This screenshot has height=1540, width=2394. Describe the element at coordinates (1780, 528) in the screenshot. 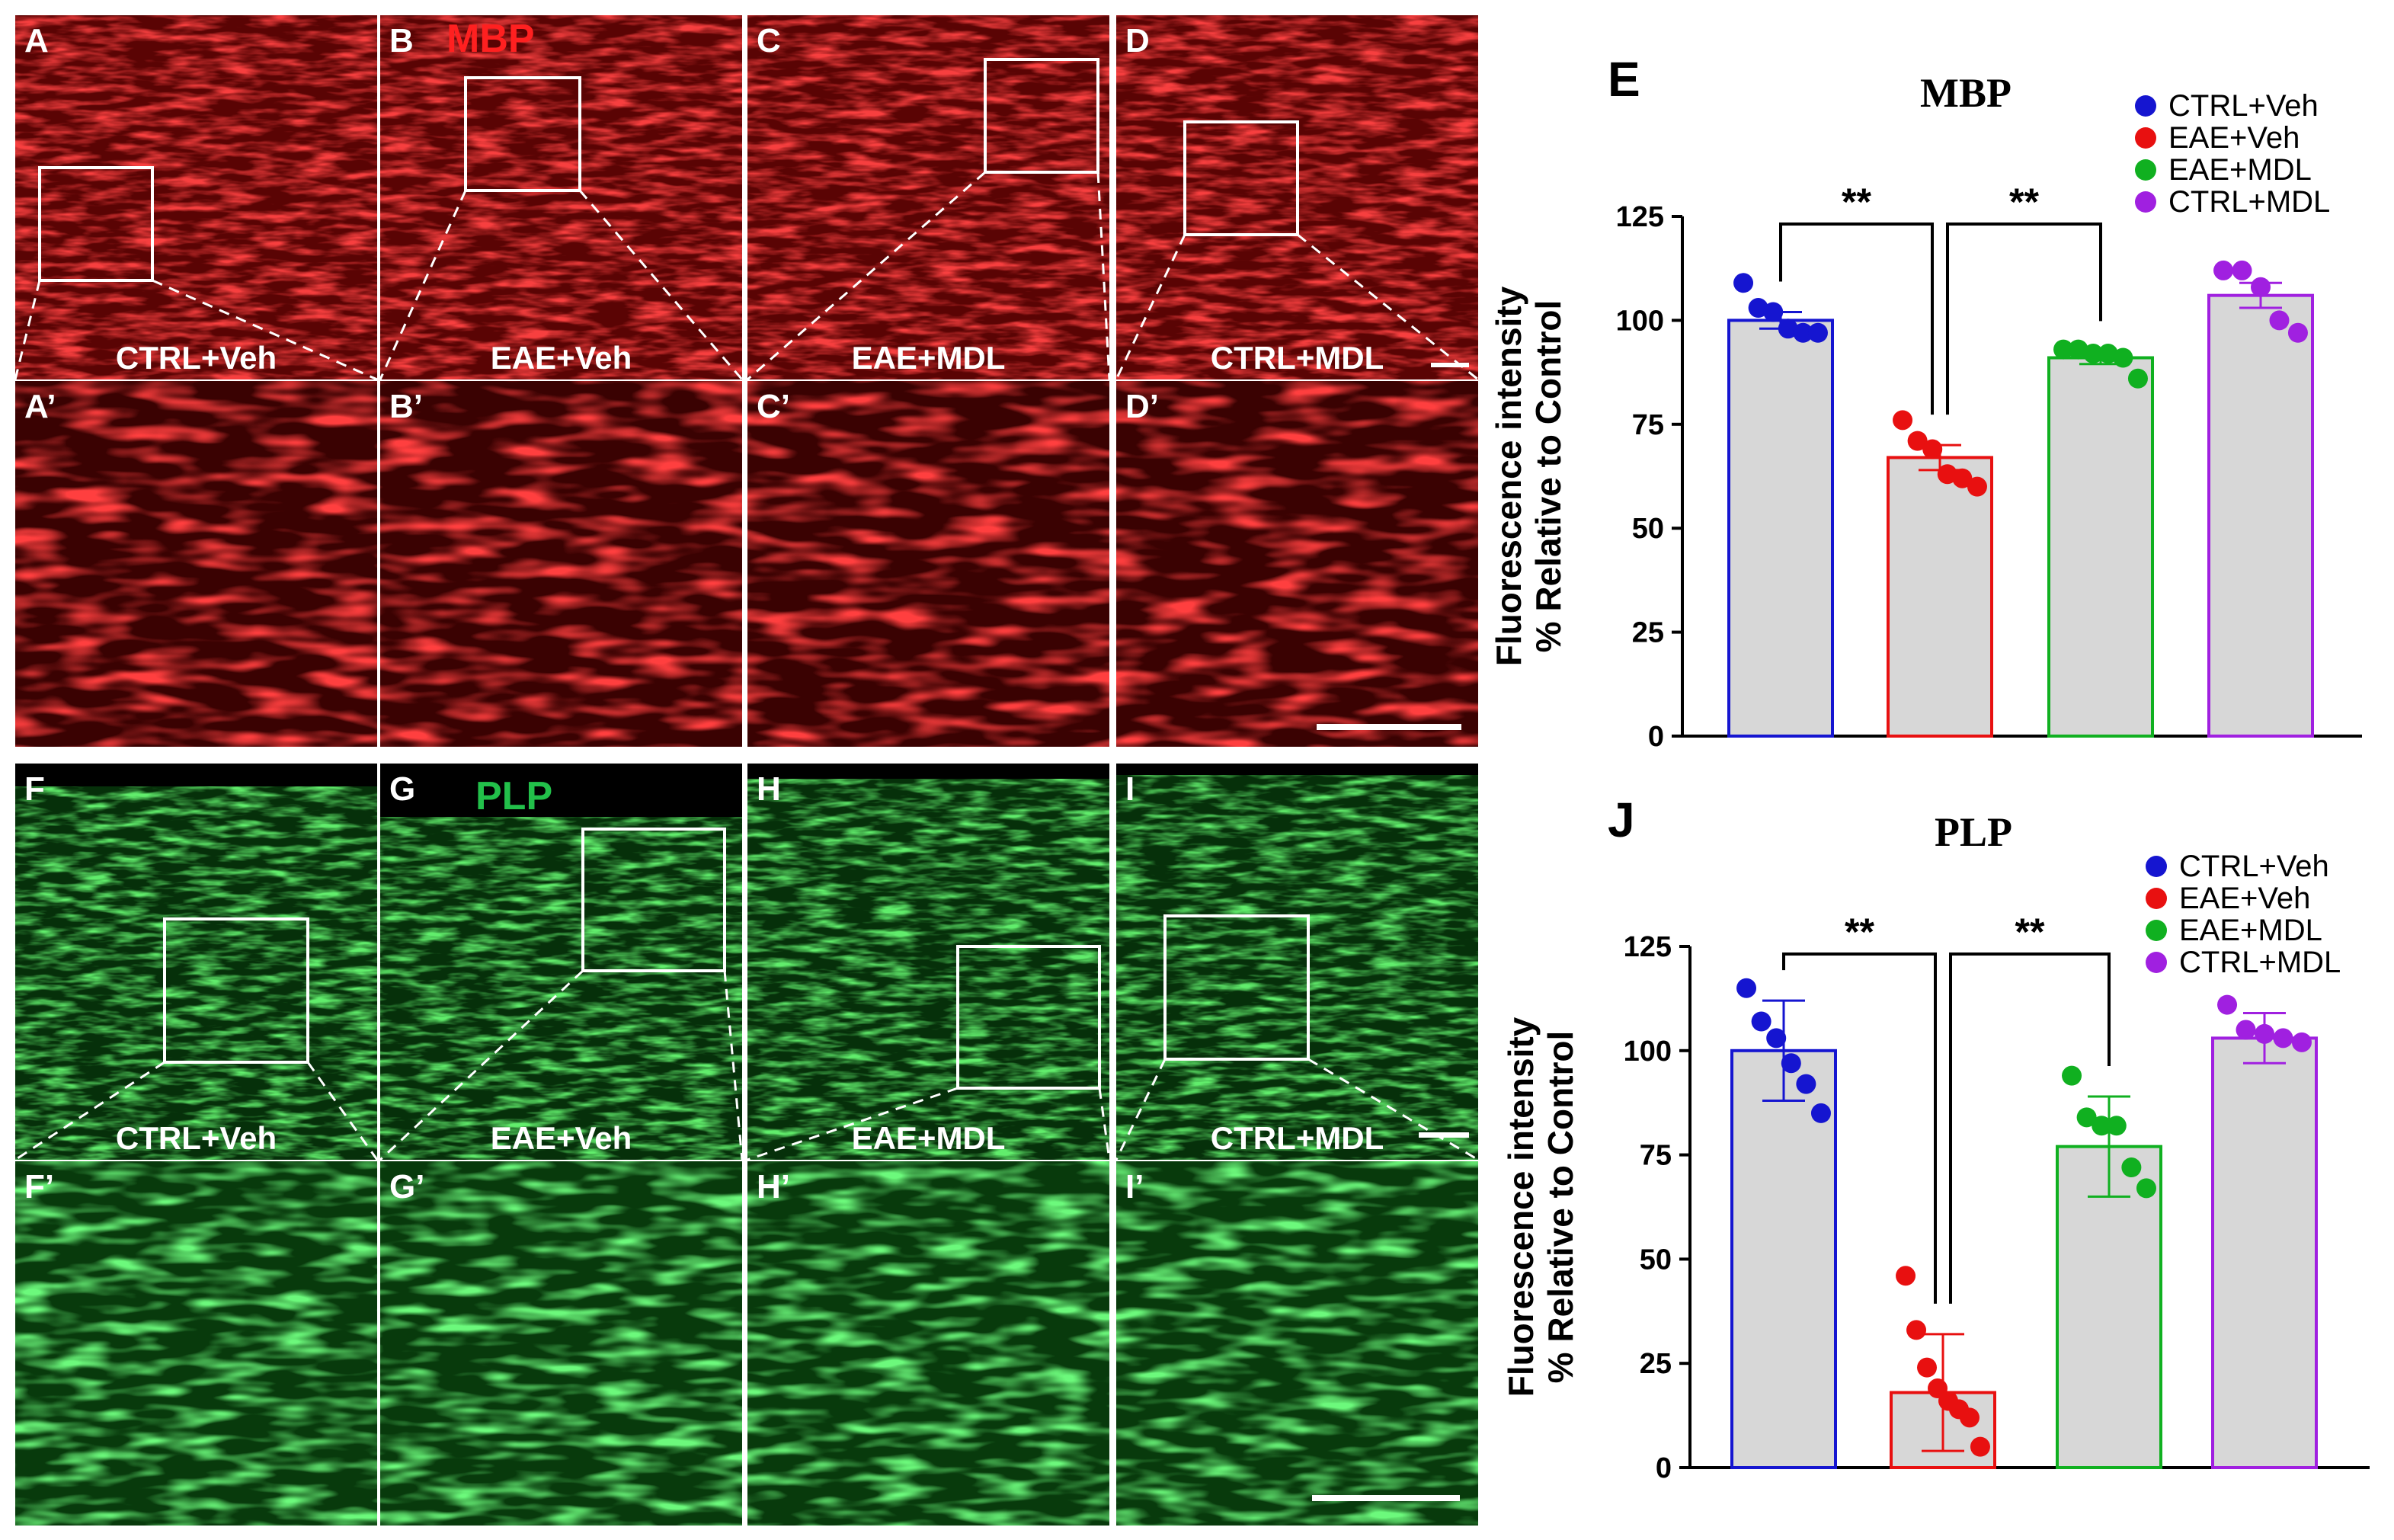

I see `bar-CTRL+Veh` at that location.